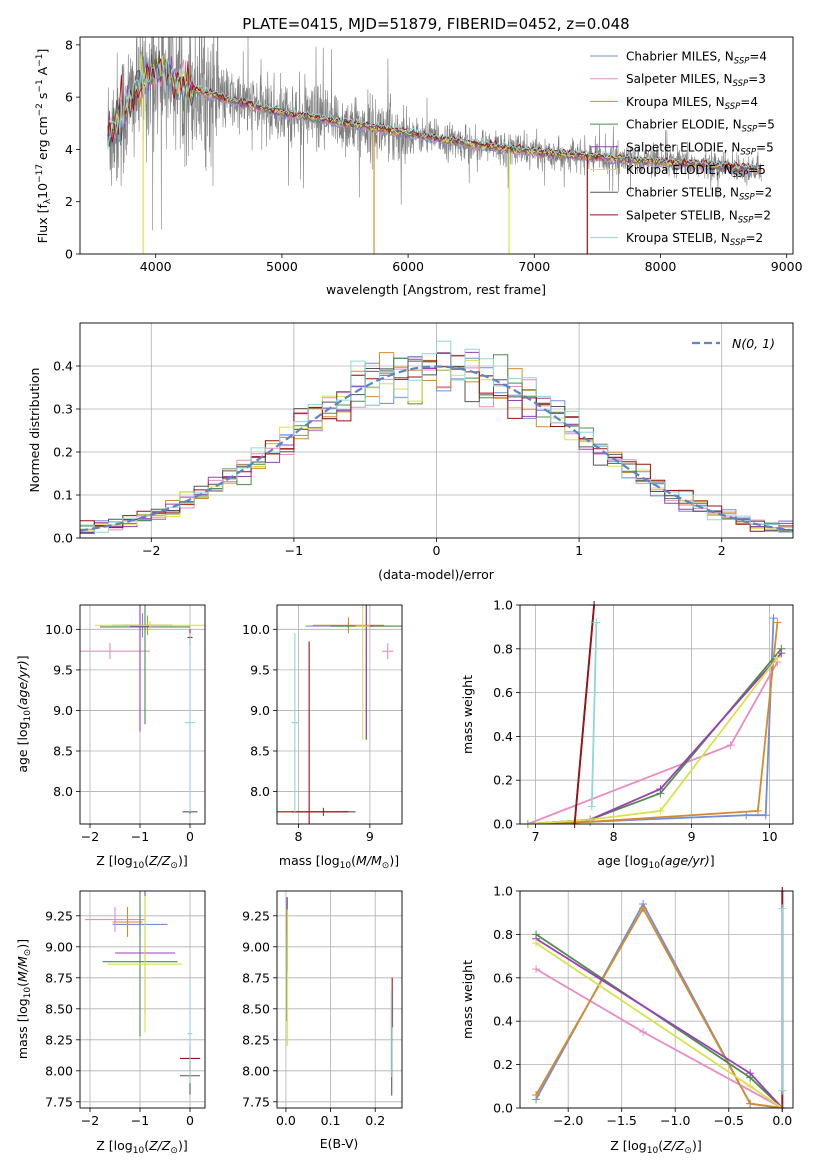 This screenshot has height=1170, width=819. Describe the element at coordinates (370, 836) in the screenshot. I see `x-tick-label: 9` at that location.